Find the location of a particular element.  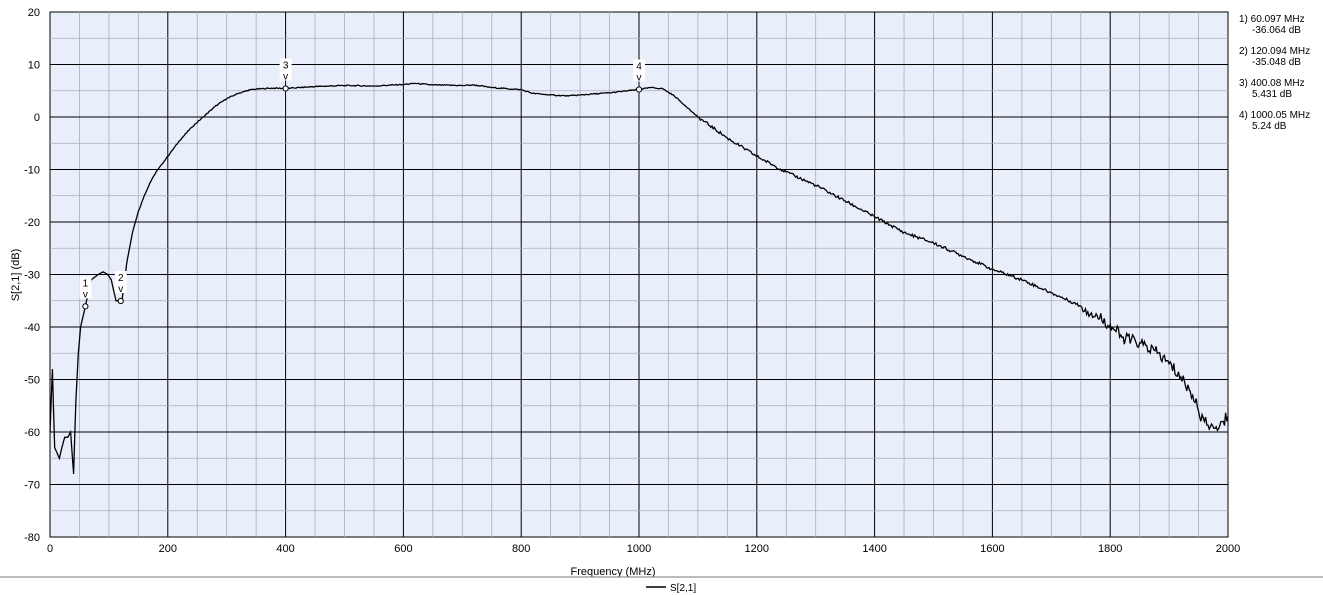

y-axis-label: S[2,1] (dB) is located at coordinates (16, 275).